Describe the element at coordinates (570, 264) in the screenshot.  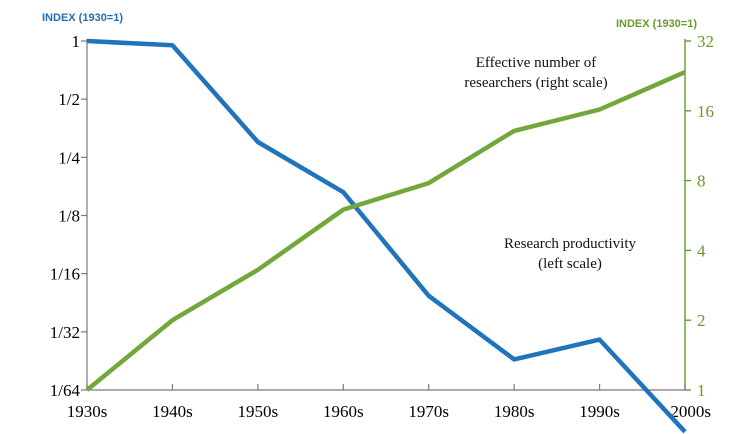
I see `series-label: (left scale)` at that location.